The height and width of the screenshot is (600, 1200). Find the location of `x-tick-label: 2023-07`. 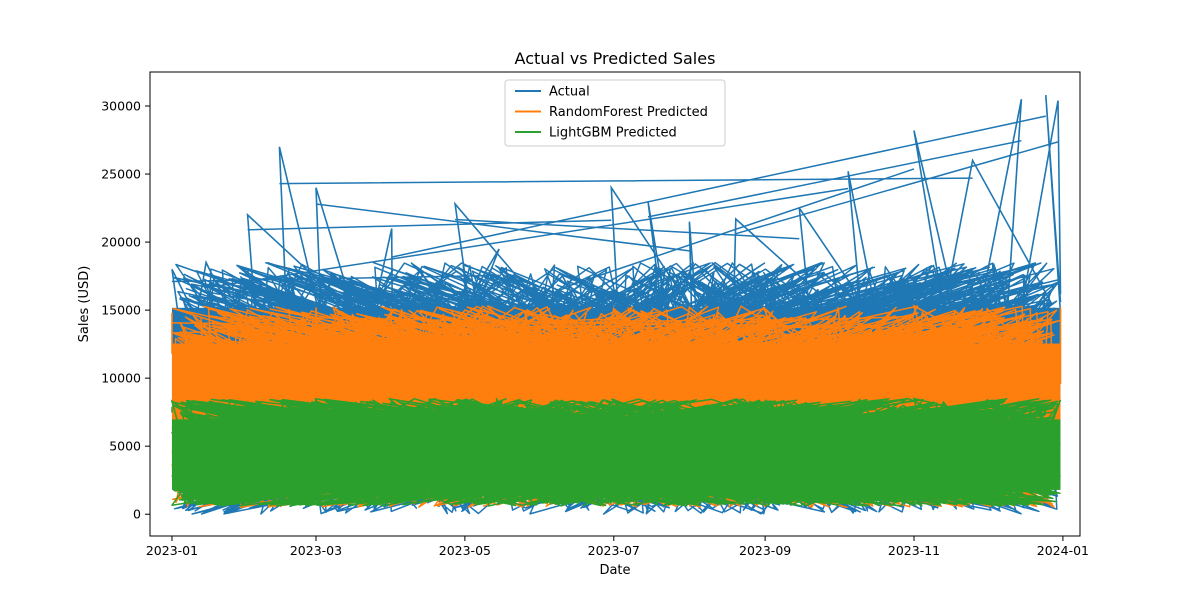

x-tick-label: 2023-07 is located at coordinates (614, 550).